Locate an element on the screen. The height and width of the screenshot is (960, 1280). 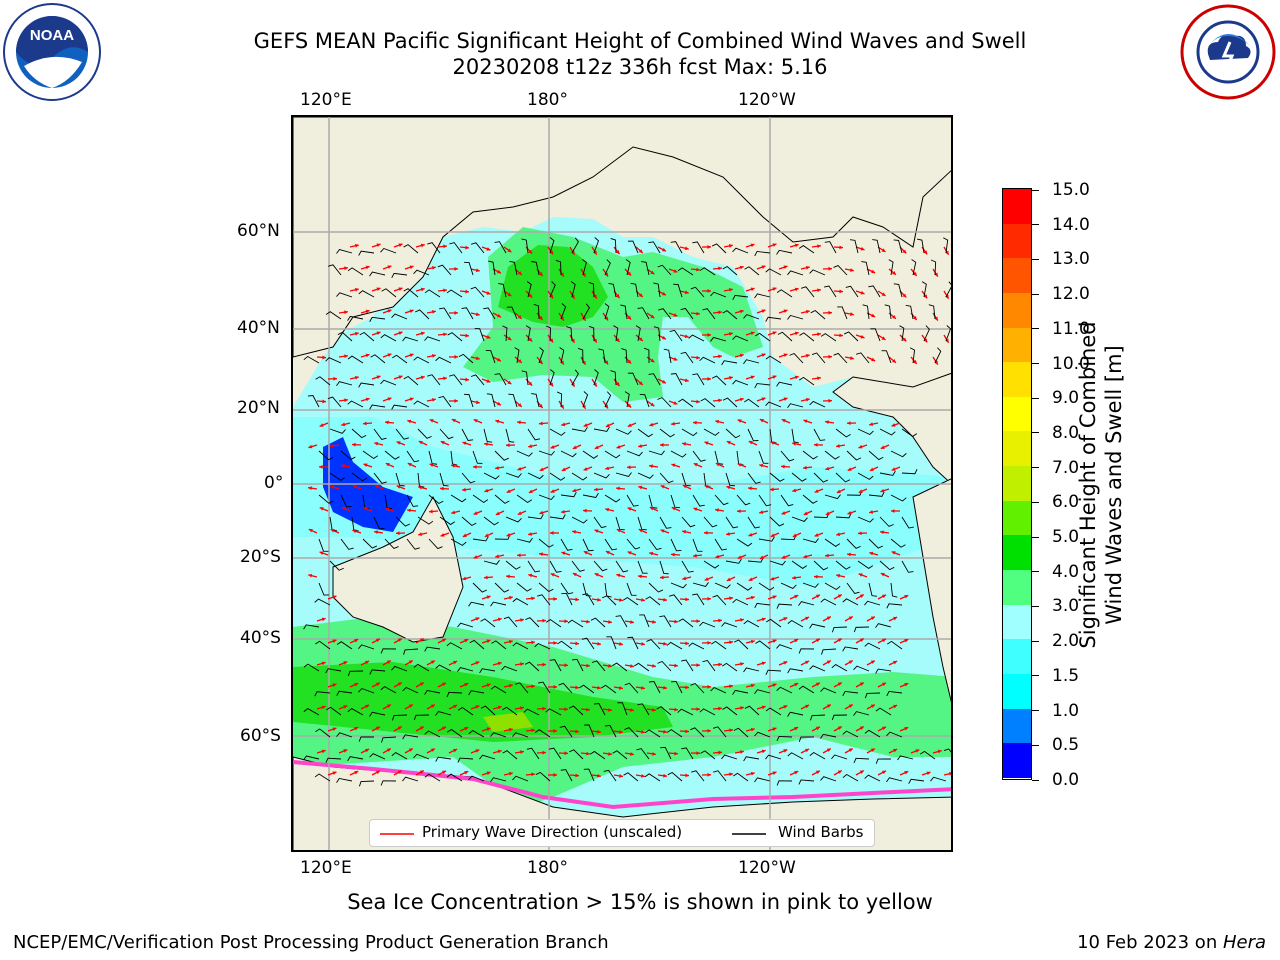
colorbar-tick-label: 10.0 is located at coordinates (1071, 363).